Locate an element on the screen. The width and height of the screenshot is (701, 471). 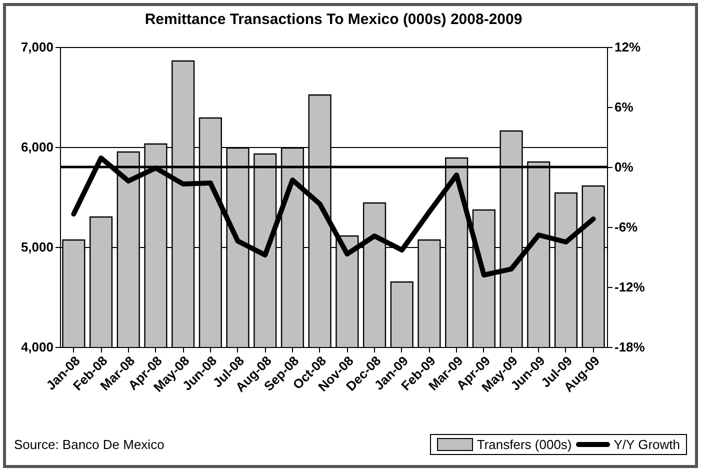
y2-tick-label: -6% is located at coordinates (626, 227).